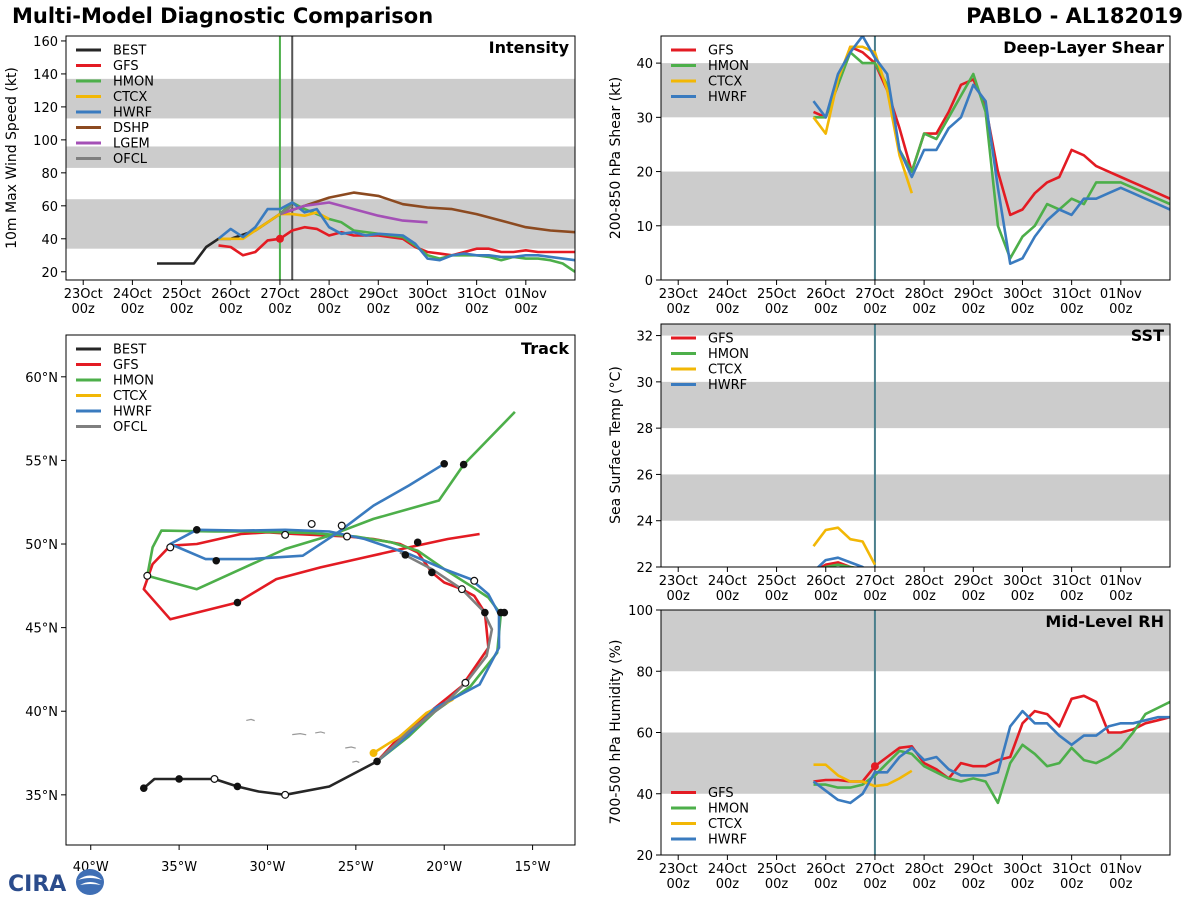  What do you see at coordinates (616, 732) in the screenshot?
I see `rh-y-label: 700-500 hPa Humidity (%)` at bounding box center [616, 732].